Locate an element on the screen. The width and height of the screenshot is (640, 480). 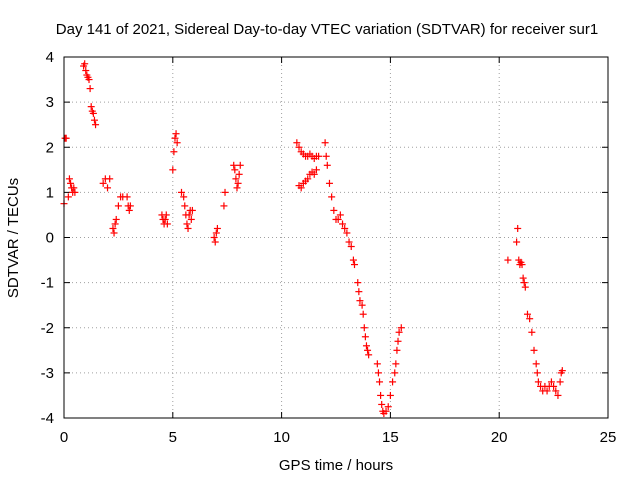
x-tick-label: 15 is located at coordinates (390, 437).